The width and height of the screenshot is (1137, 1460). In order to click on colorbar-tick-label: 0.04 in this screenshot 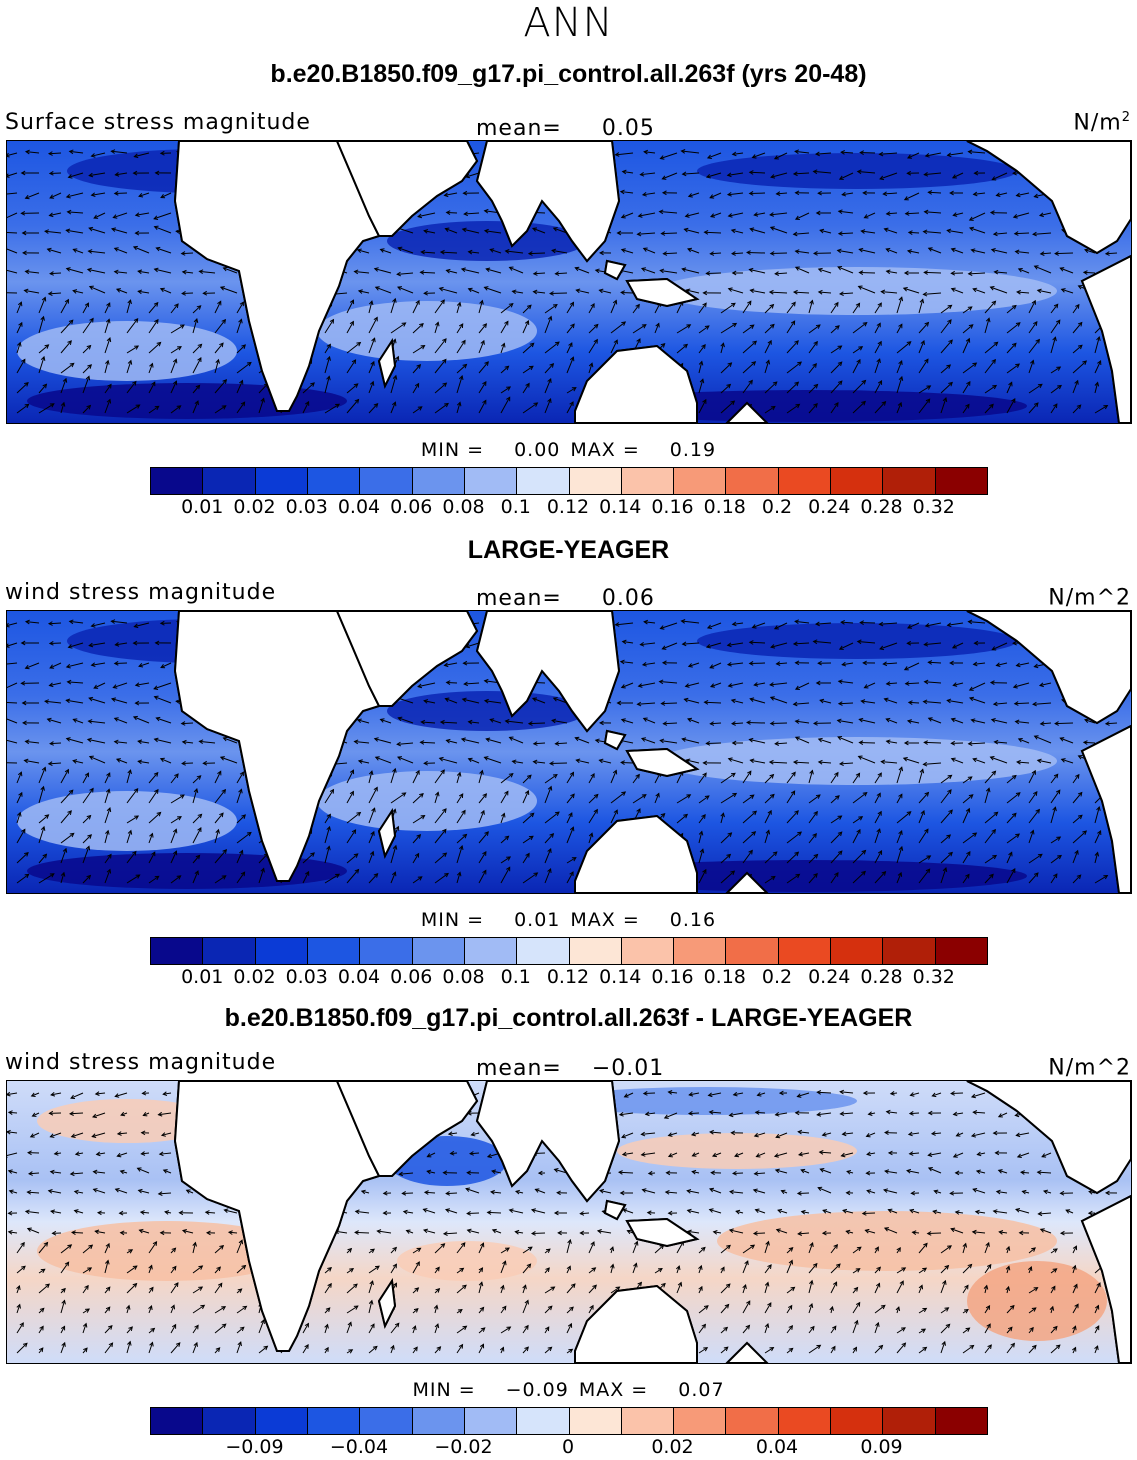, I will do `click(359, 507)`.